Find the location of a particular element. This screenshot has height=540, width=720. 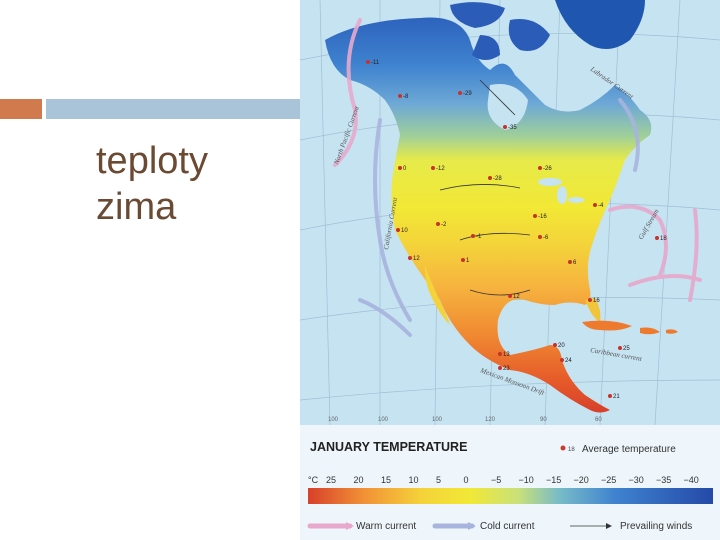

legend-title: JANUARY TEMPERATURE is located at coordinates (388, 447).